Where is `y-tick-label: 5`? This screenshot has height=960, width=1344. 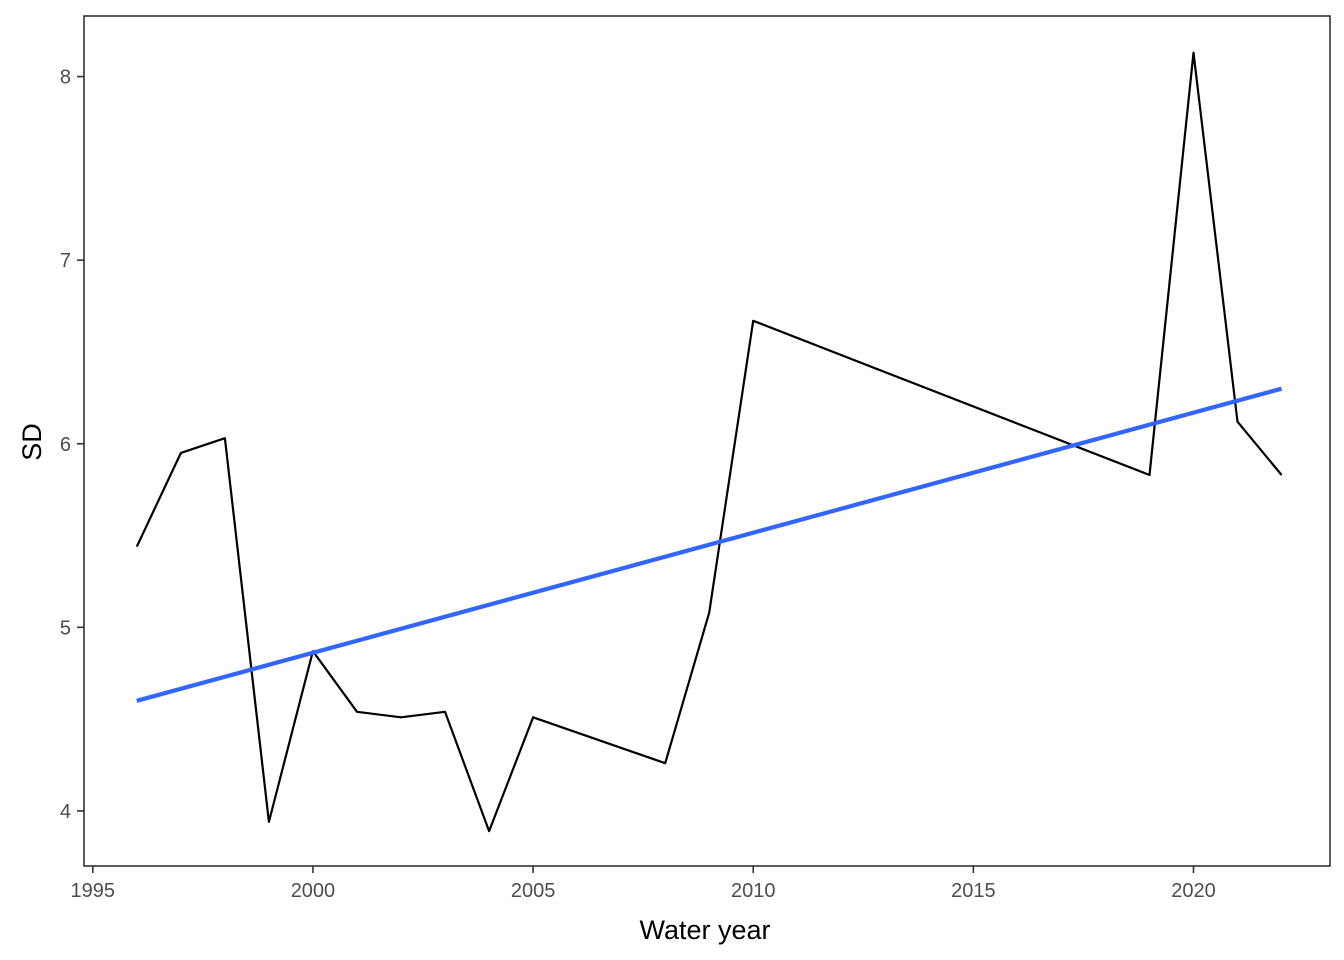
y-tick-label: 5 is located at coordinates (65, 628).